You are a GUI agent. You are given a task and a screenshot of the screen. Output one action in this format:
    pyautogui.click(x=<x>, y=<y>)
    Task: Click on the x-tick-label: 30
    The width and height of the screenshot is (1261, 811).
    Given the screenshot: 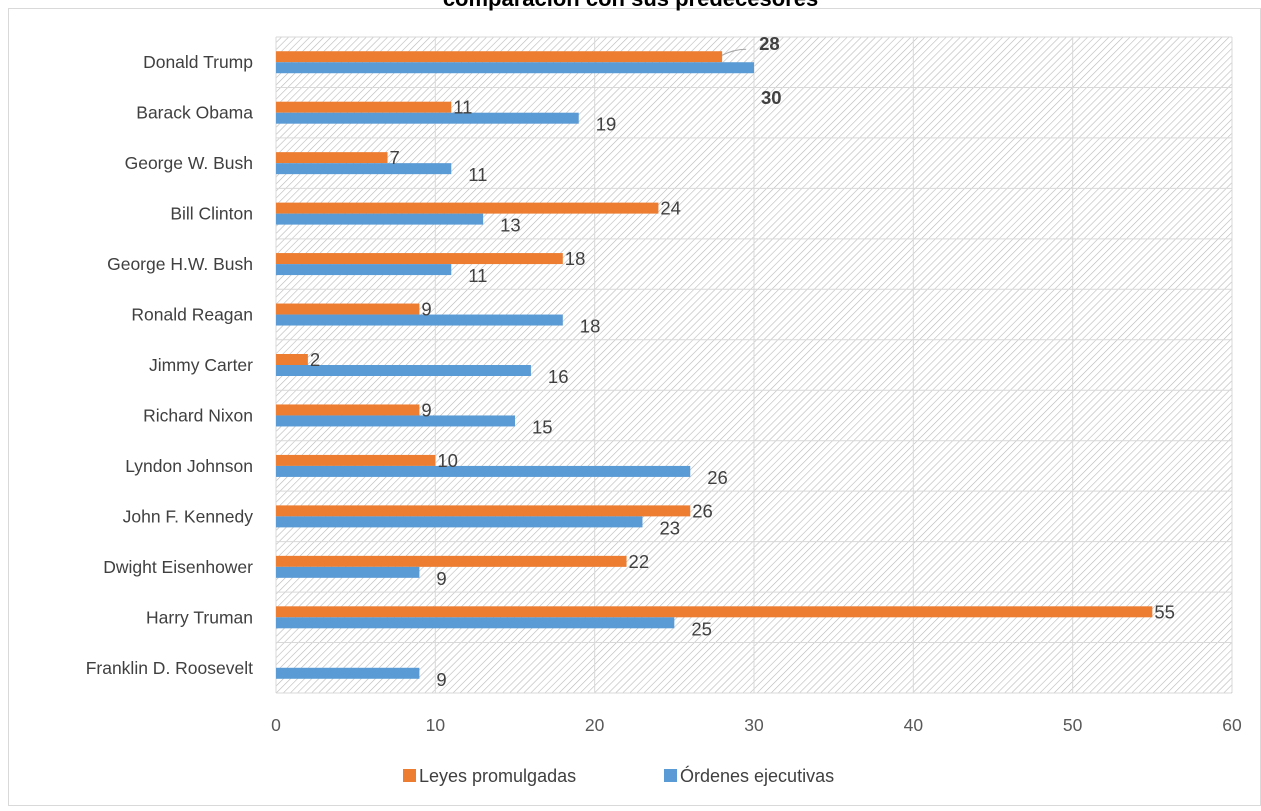 What is the action you would take?
    pyautogui.click(x=754, y=725)
    